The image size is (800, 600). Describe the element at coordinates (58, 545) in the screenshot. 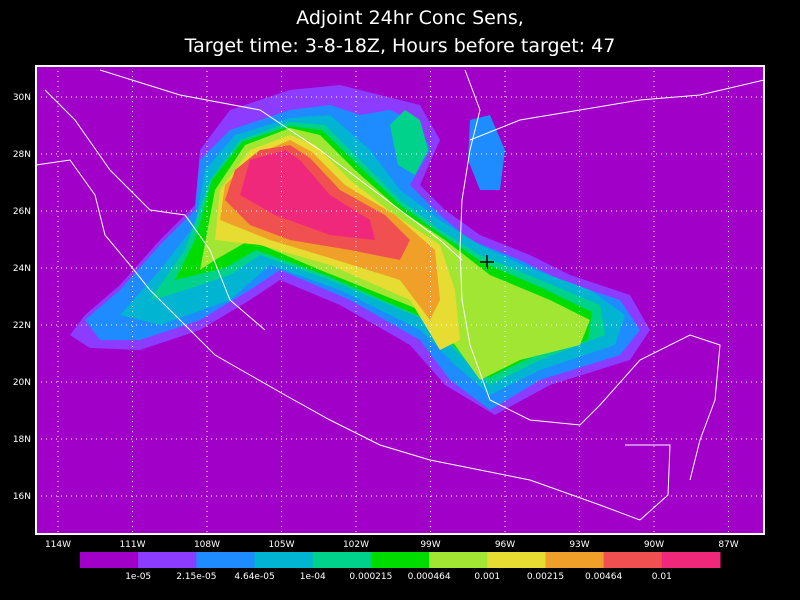

I see `lon-label: 114W` at that location.